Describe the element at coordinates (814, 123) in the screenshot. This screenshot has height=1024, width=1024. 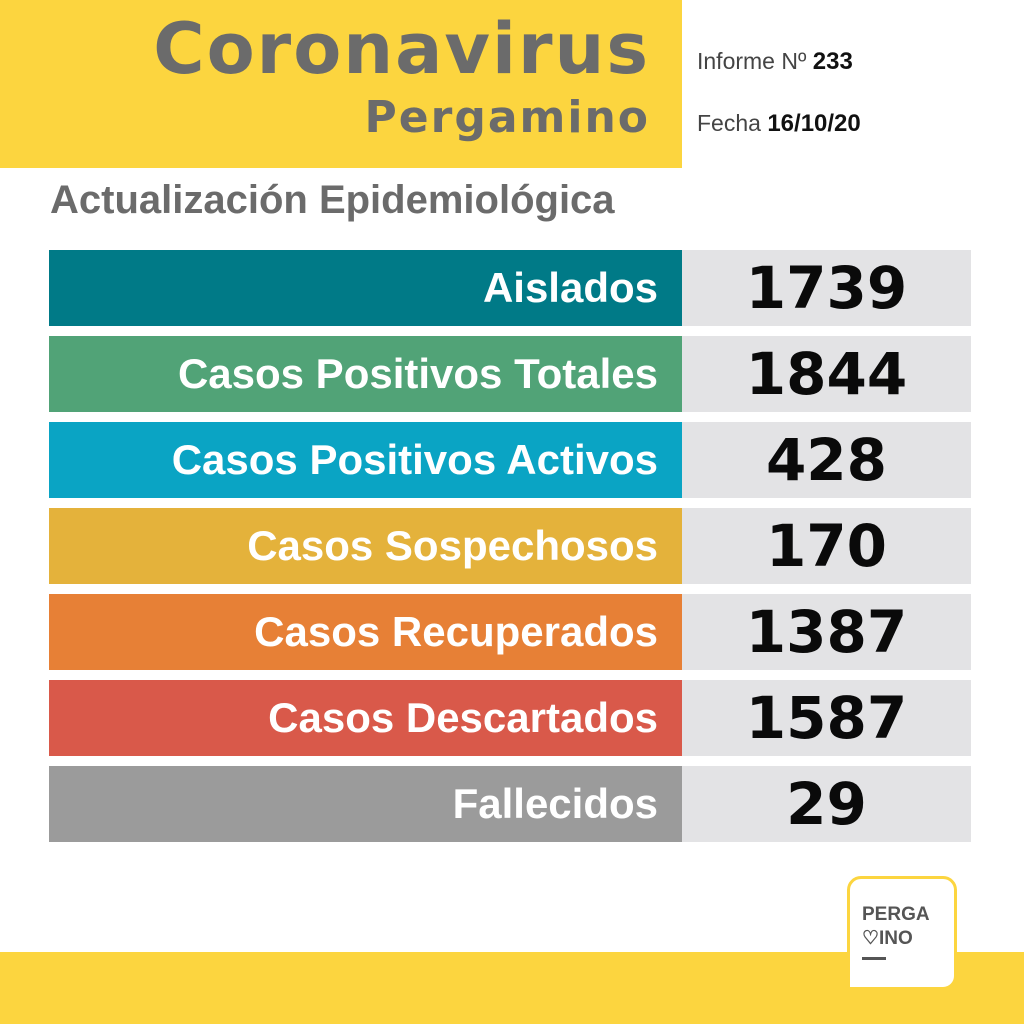
I see `date-value: 16/10/20` at that location.